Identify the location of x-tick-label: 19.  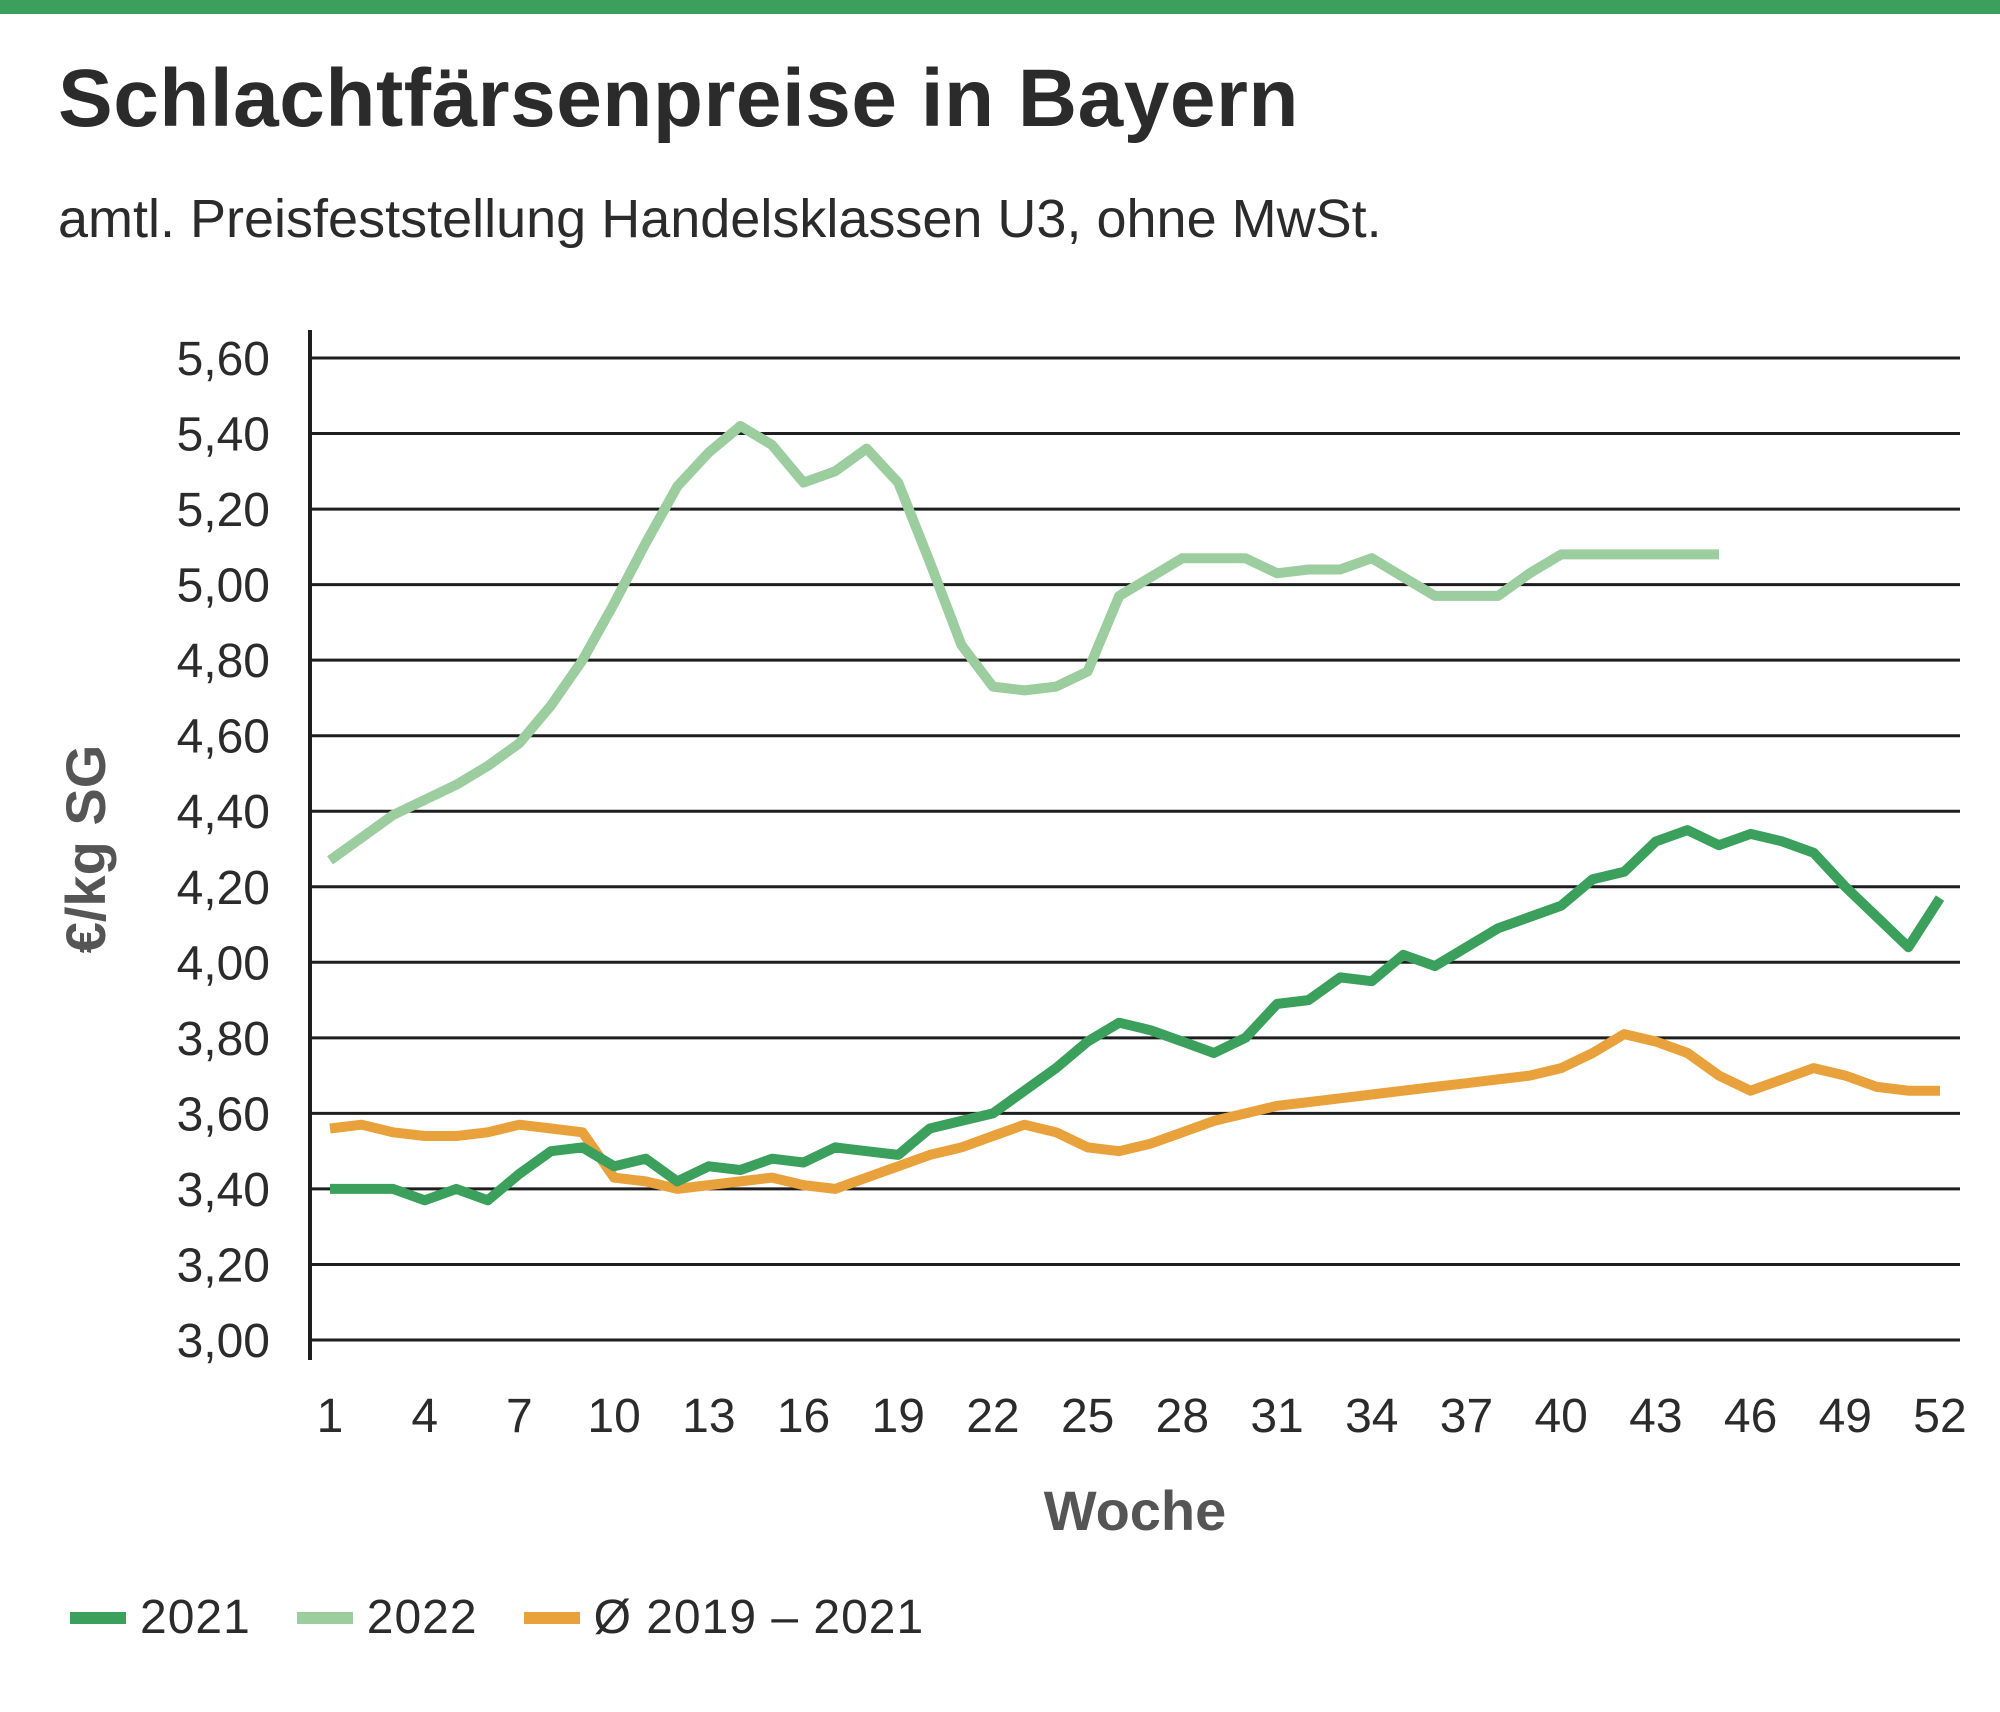
(898, 1416).